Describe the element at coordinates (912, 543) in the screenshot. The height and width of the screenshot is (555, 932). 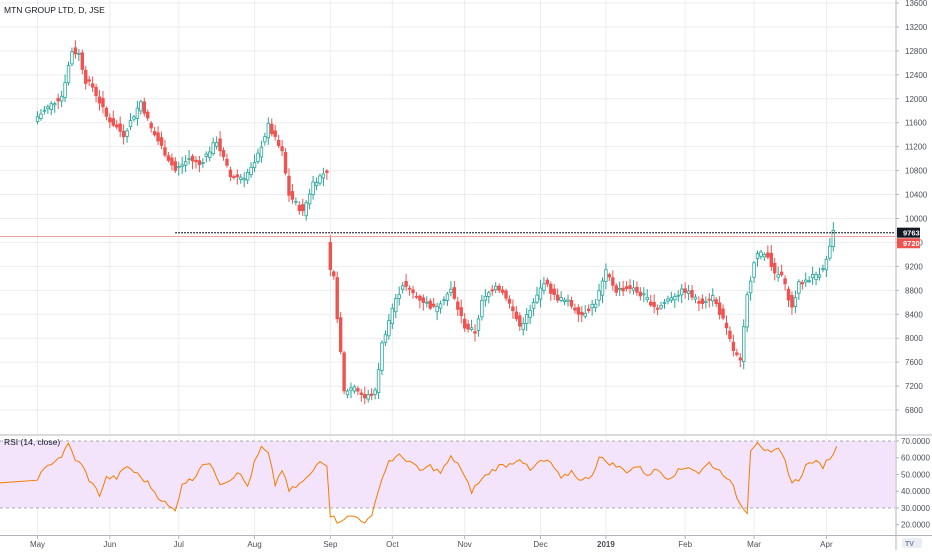
I see `watermark-logo: TV` at that location.